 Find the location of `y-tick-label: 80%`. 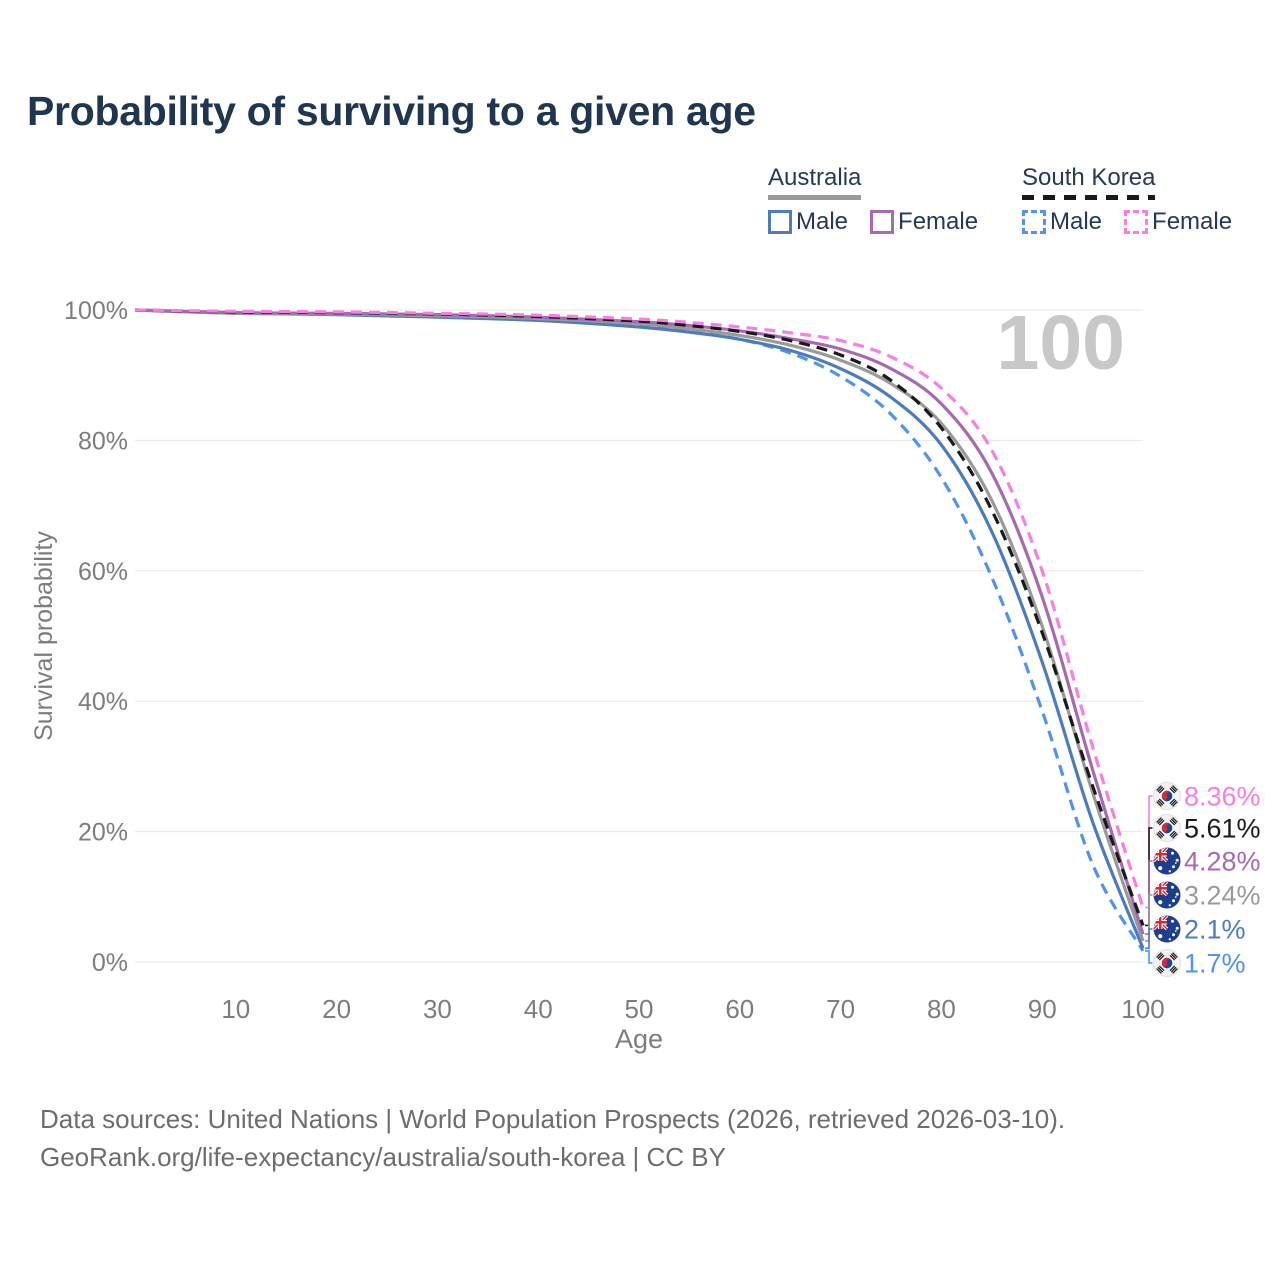

y-tick-label: 80% is located at coordinates (103, 441).